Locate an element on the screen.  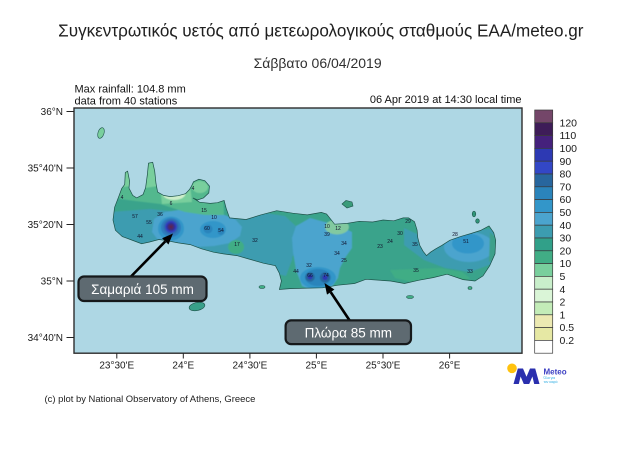
svg-text: 36°N is located at coordinates (52, 112).